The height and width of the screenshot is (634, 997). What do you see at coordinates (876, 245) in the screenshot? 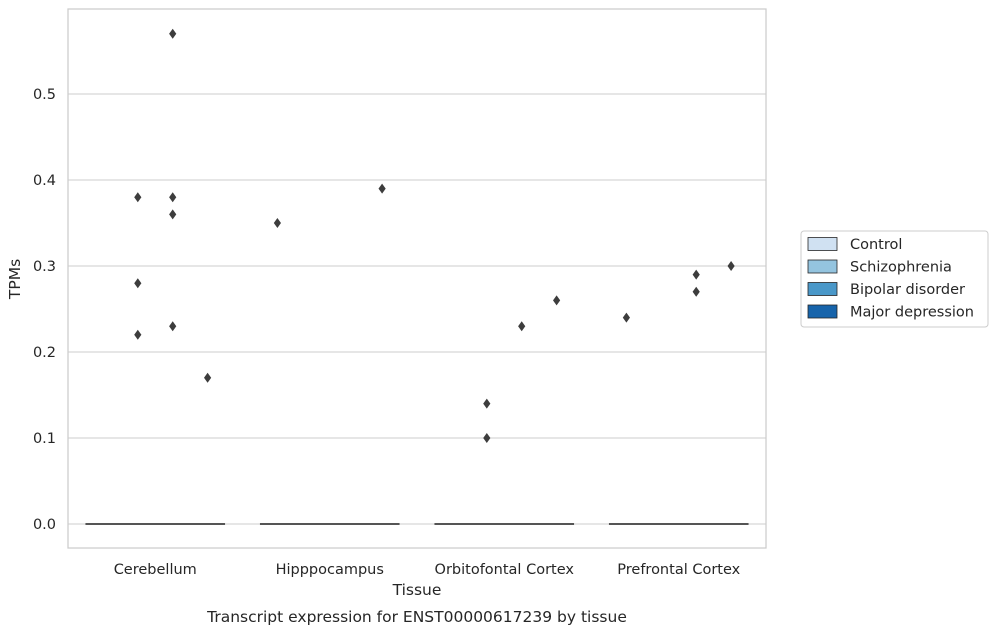
I see `legend-label: Control` at bounding box center [876, 245].